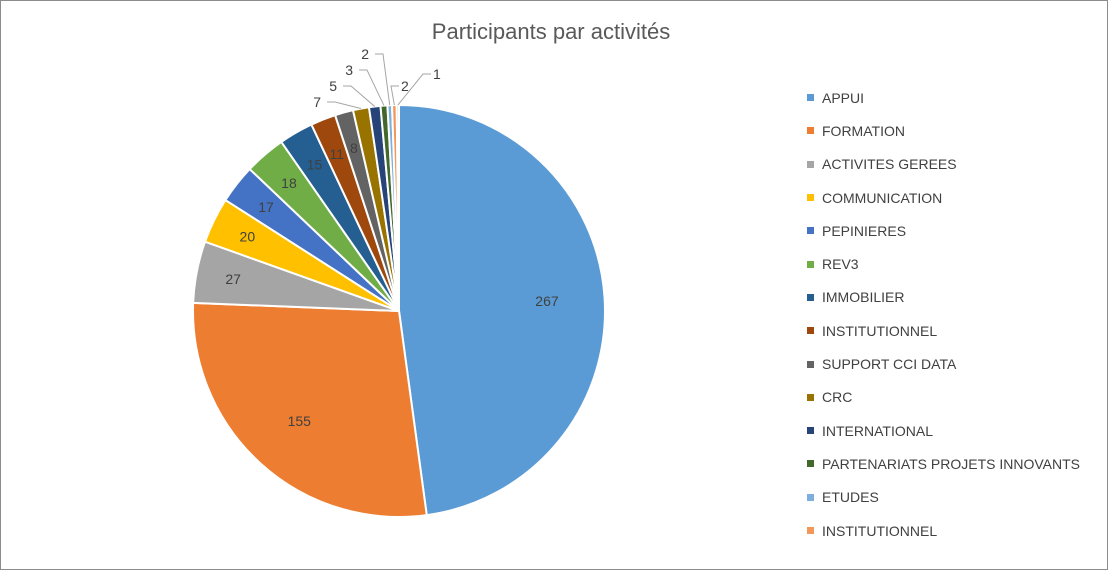 The height and width of the screenshot is (571, 1108). Describe the element at coordinates (300, 421) in the screenshot. I see `data-label: 155` at that location.